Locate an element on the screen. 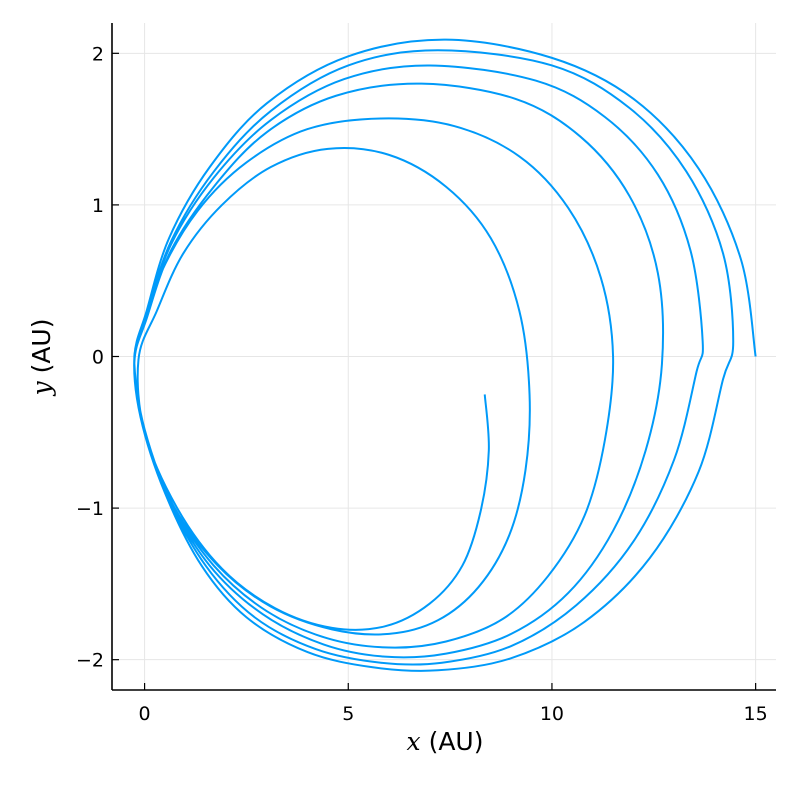 This screenshot has height=800, width=799. x-axis-variable: x is located at coordinates (414, 741).